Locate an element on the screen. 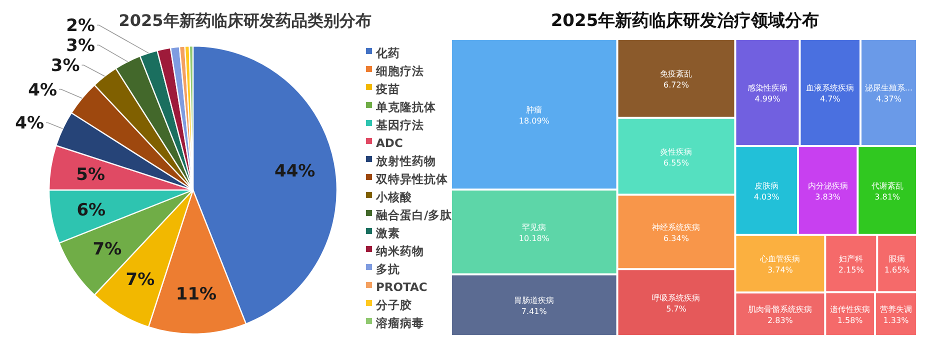 The image size is (929, 342). data-label: 3.83% is located at coordinates (828, 197).